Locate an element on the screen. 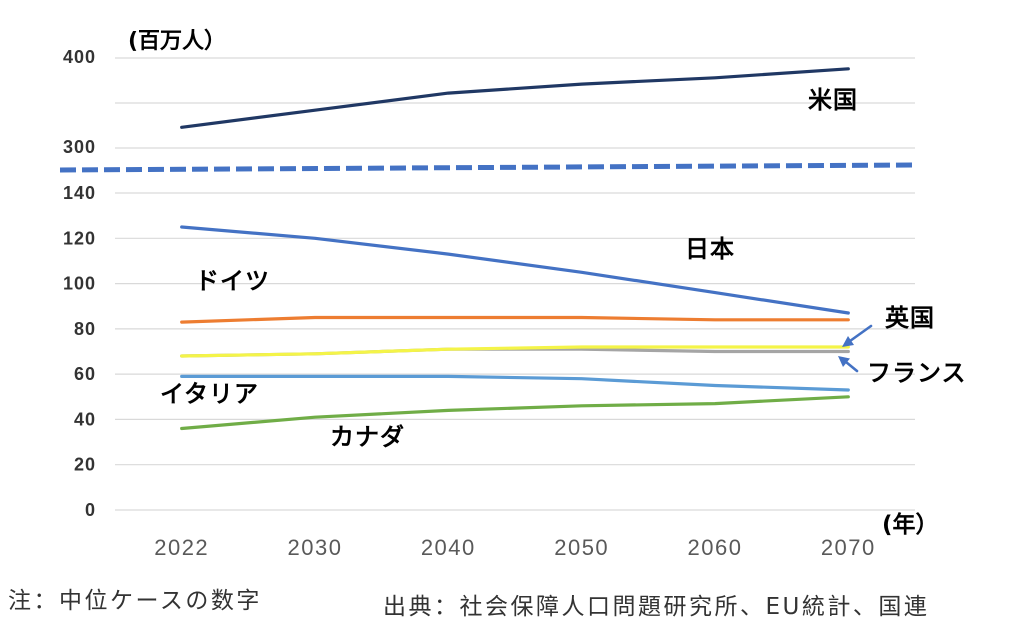  source-note: 出典：社会保障人口問題研究所、EU統計、国連 is located at coordinates (656, 607).